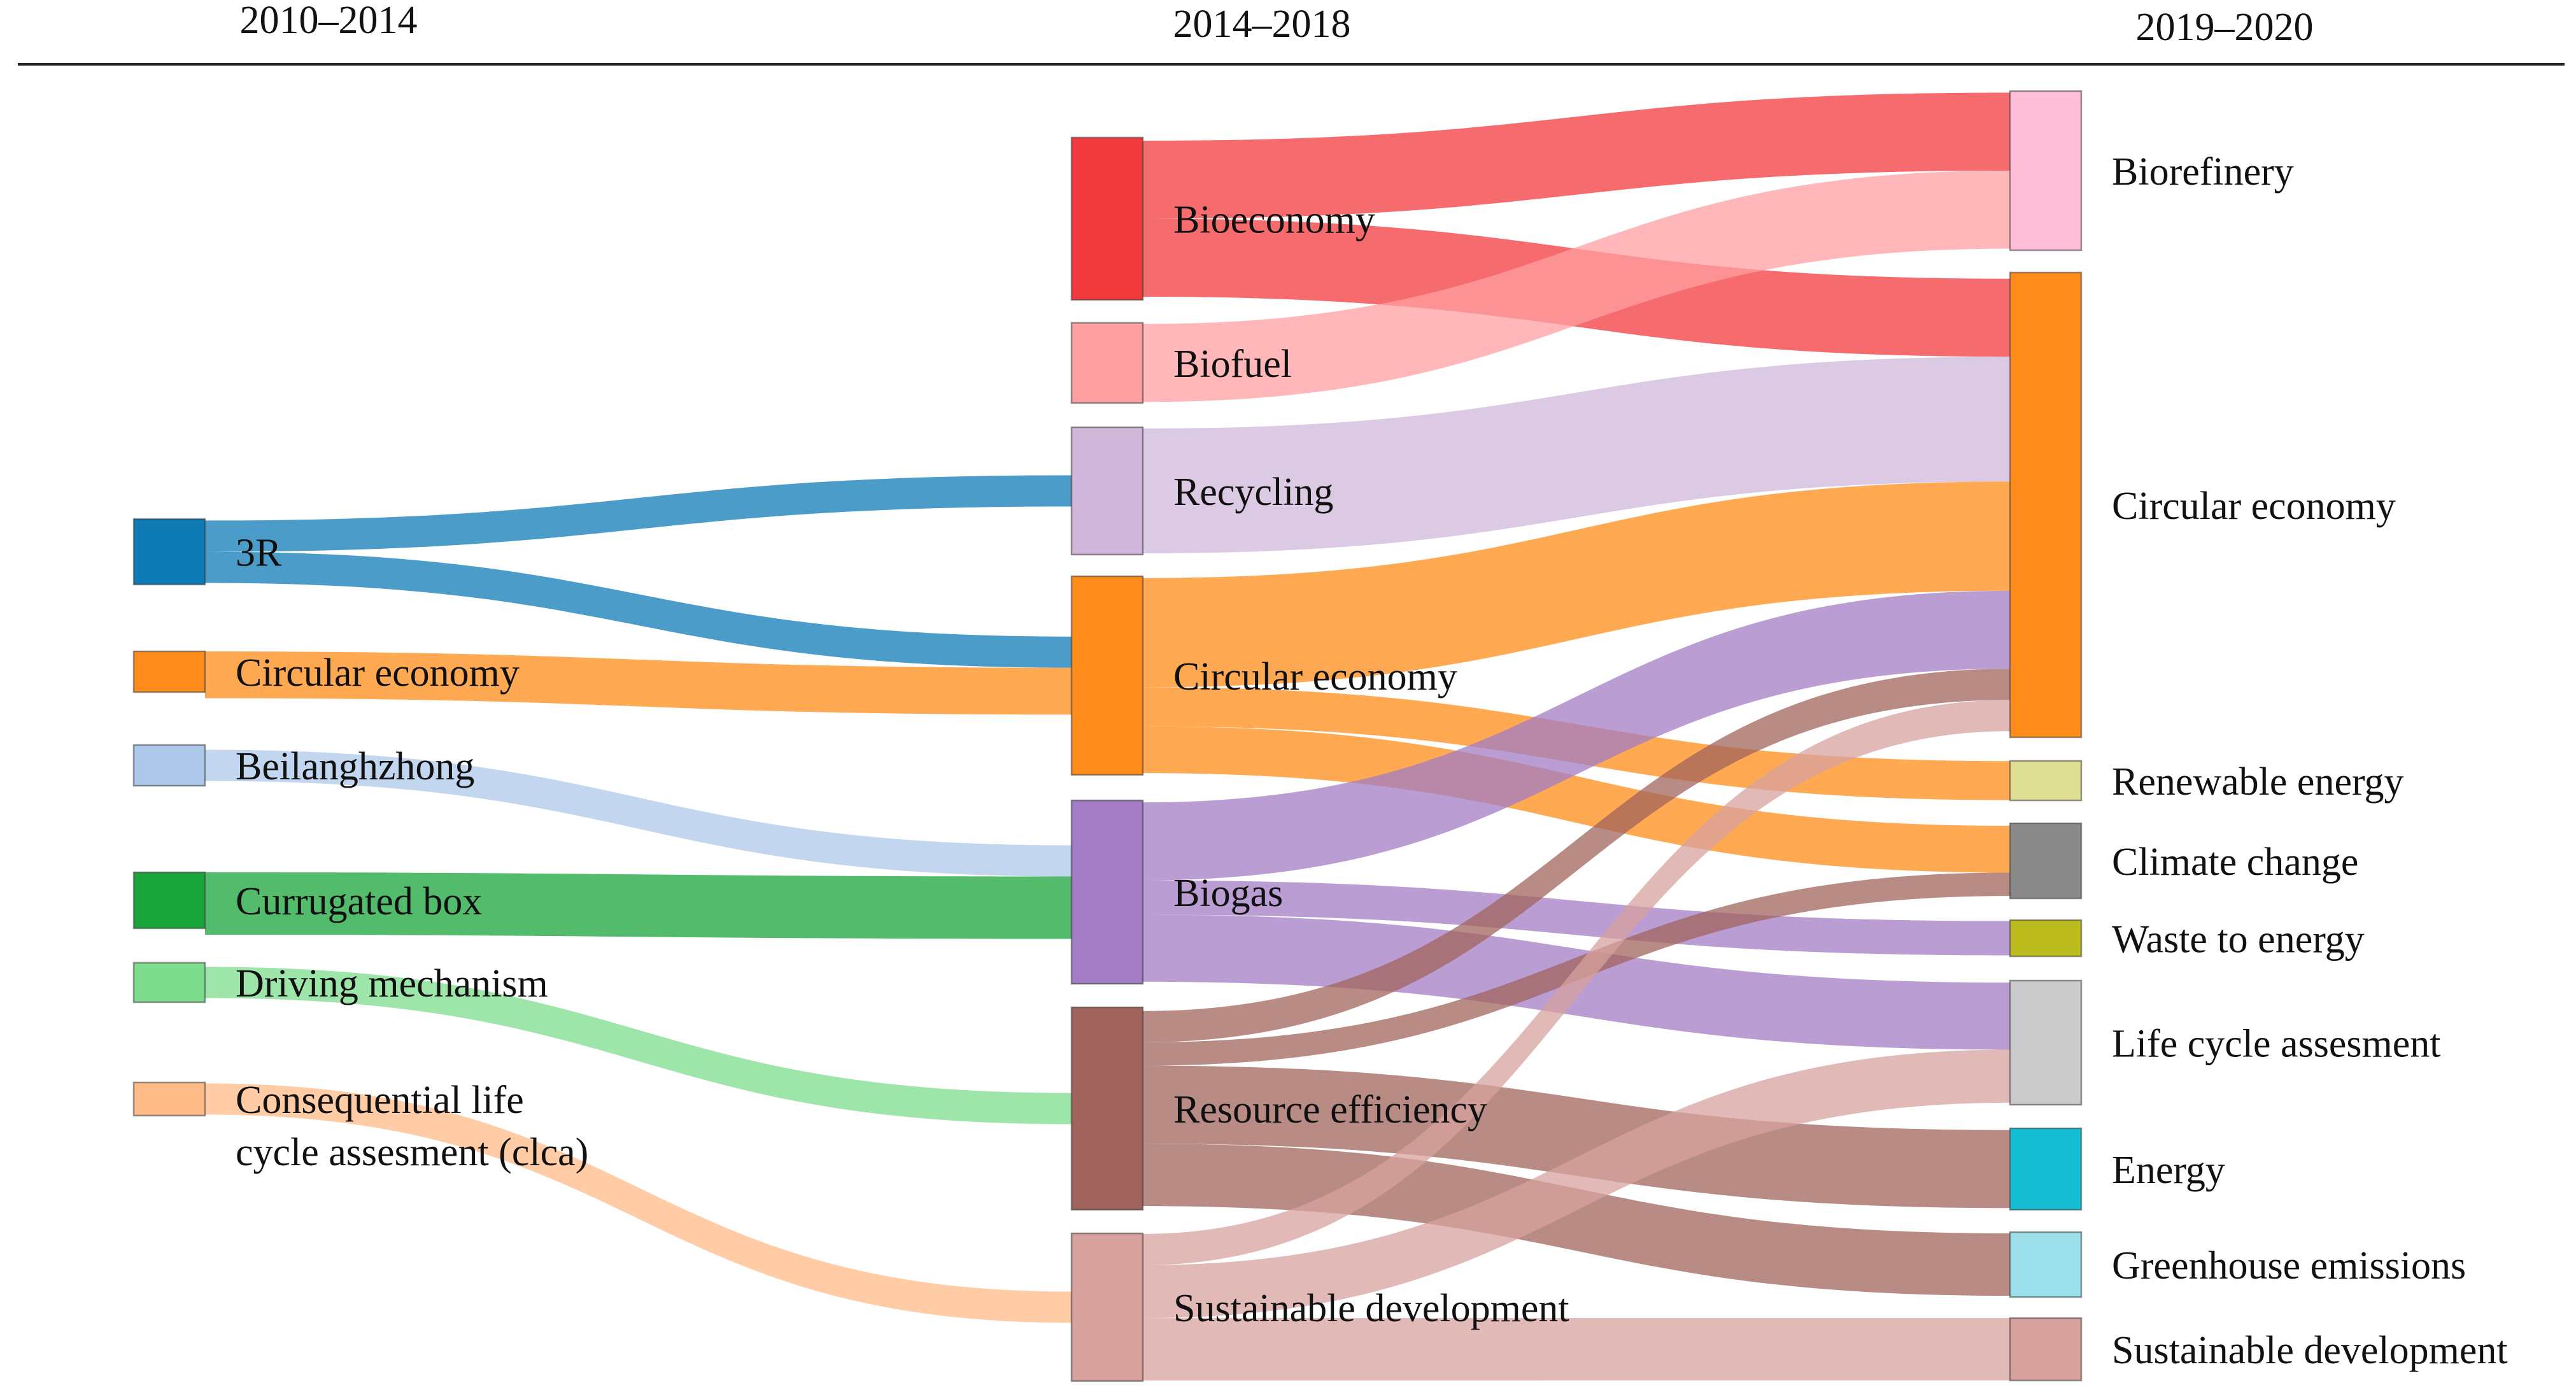 This screenshot has width=2576, height=1397. What do you see at coordinates (638, 905) in the screenshot?
I see `flow-a_cb-to-b_bg` at bounding box center [638, 905].